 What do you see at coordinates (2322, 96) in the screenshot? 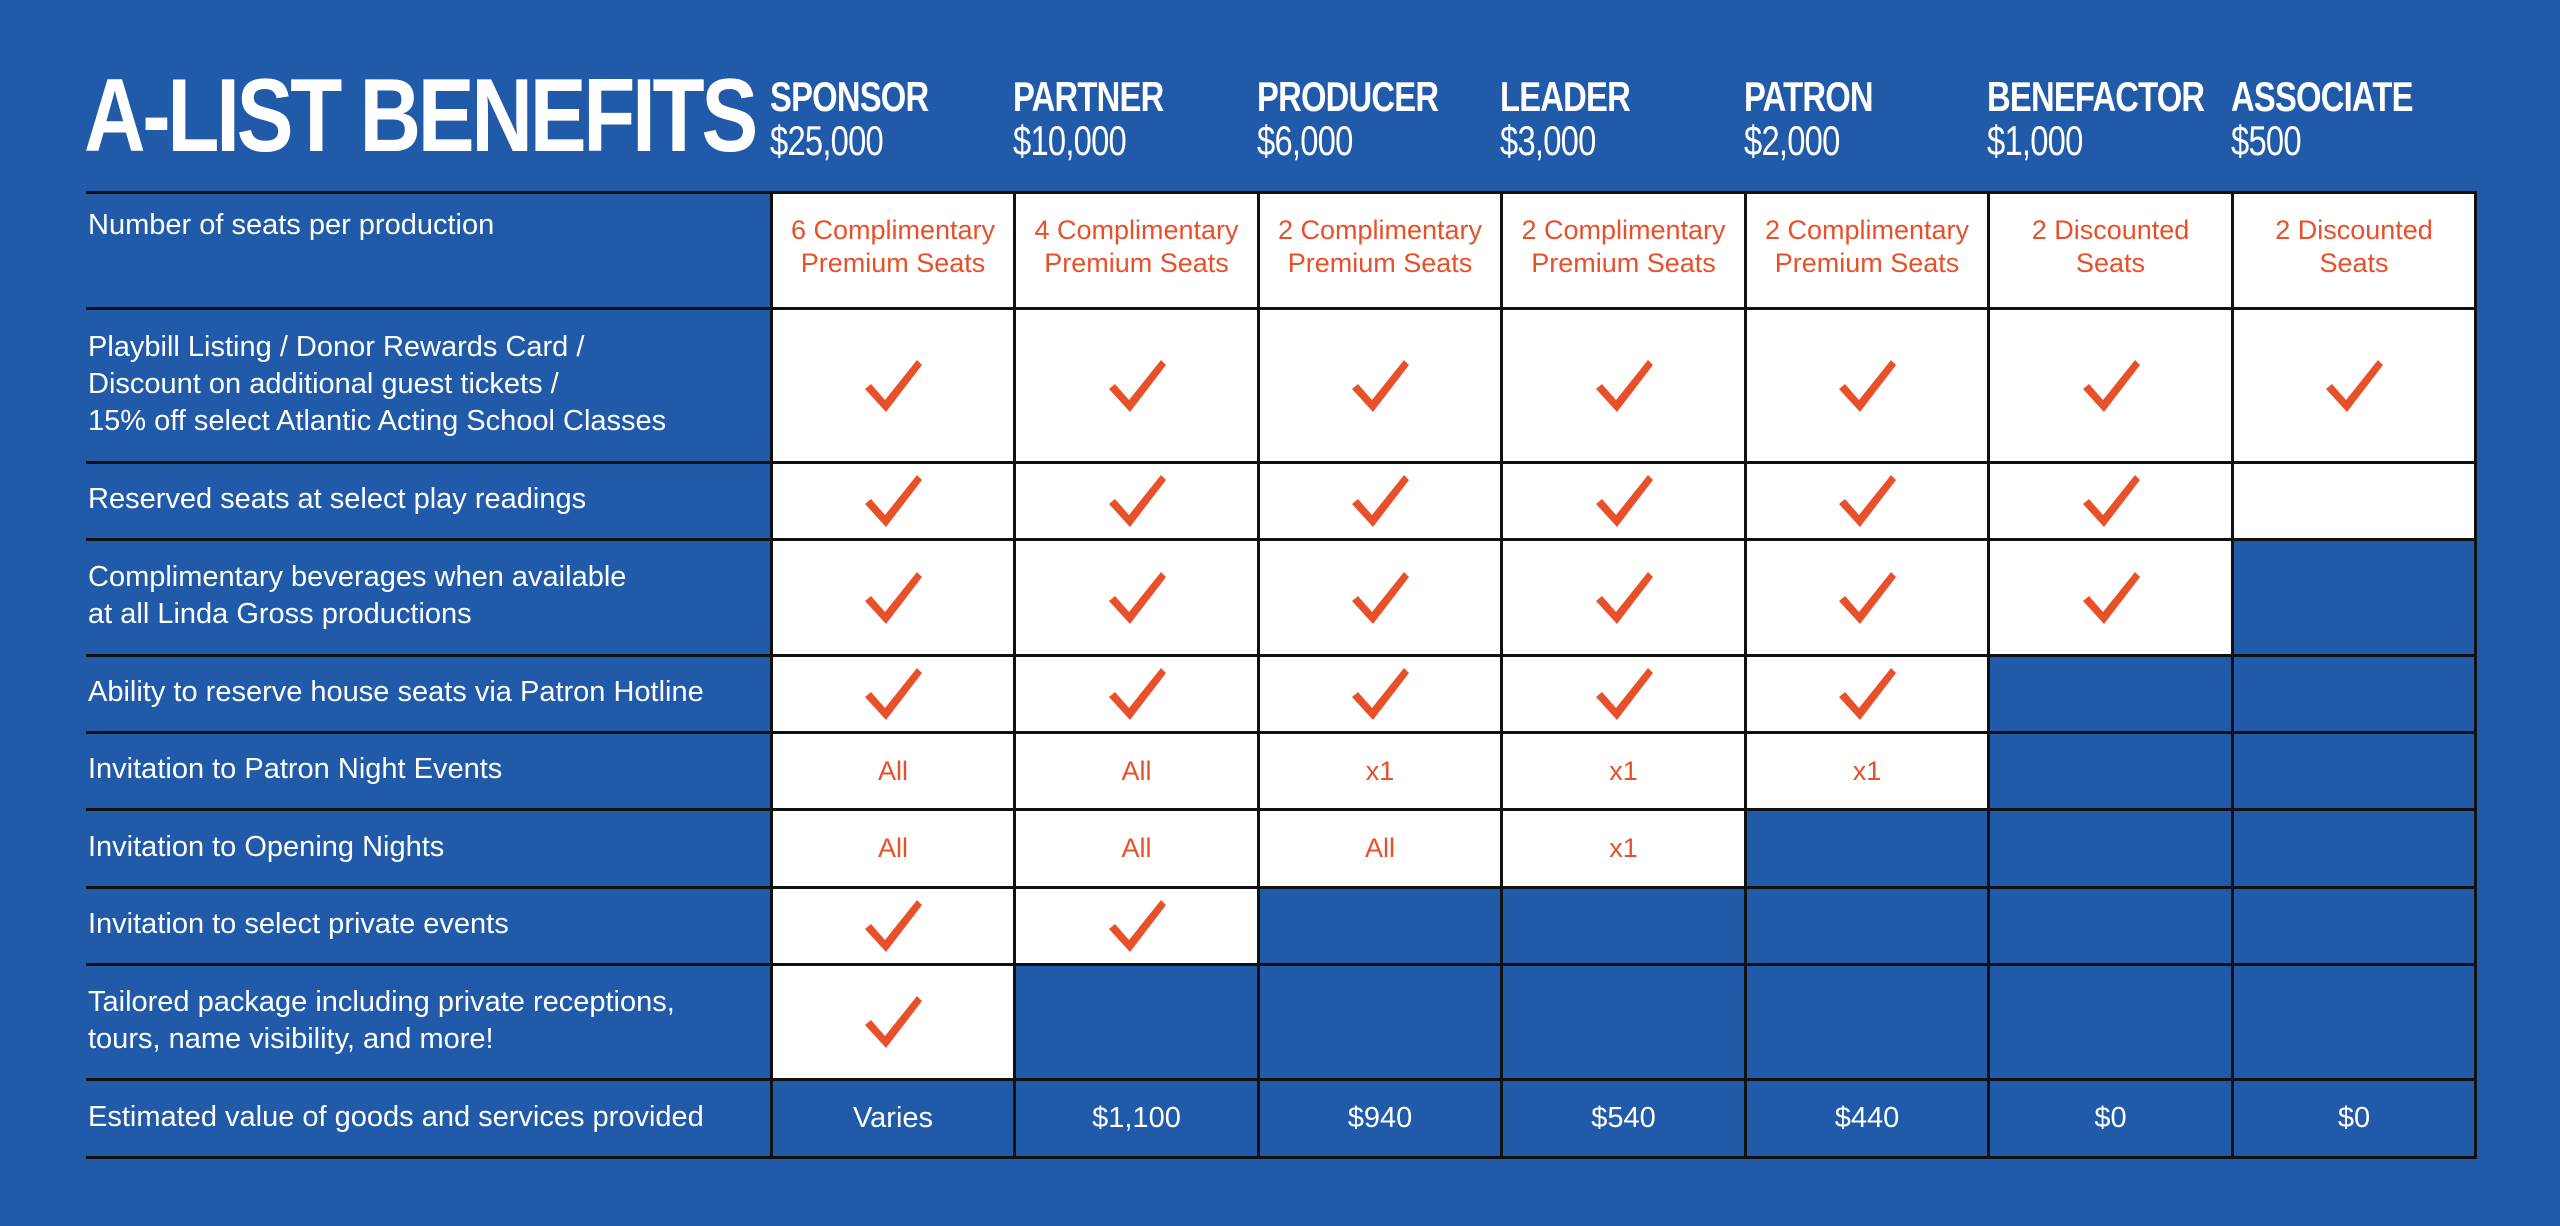
I see `tier-name: ASSOCIATE` at bounding box center [2322, 96].